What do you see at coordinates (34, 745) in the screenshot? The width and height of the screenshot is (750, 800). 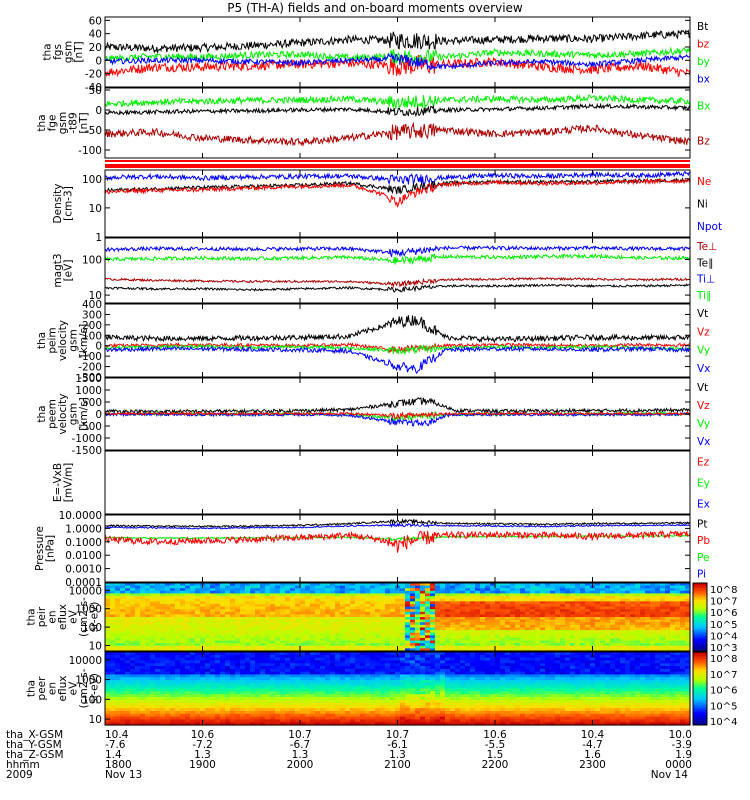 I see `footer-row-label: tha_Y-GSM` at bounding box center [34, 745].